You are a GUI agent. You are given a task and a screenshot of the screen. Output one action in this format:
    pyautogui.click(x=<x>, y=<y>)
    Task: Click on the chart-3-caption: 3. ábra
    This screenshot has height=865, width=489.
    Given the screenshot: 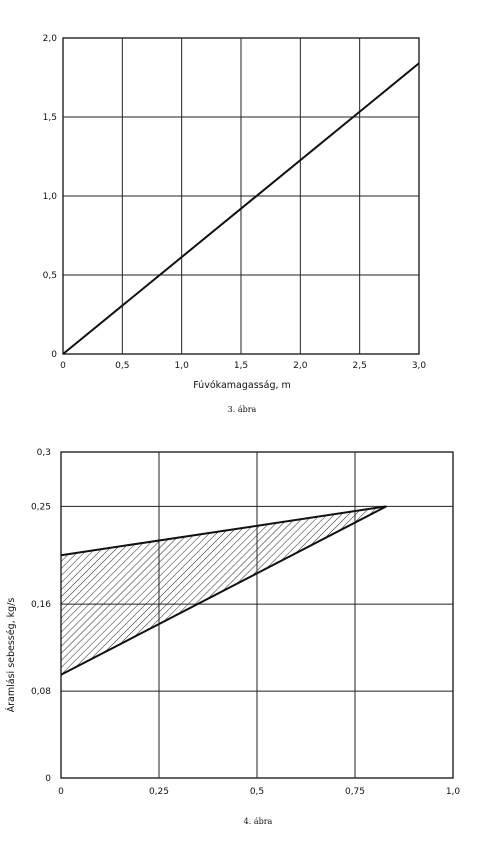 What is the action you would take?
    pyautogui.click(x=242, y=409)
    